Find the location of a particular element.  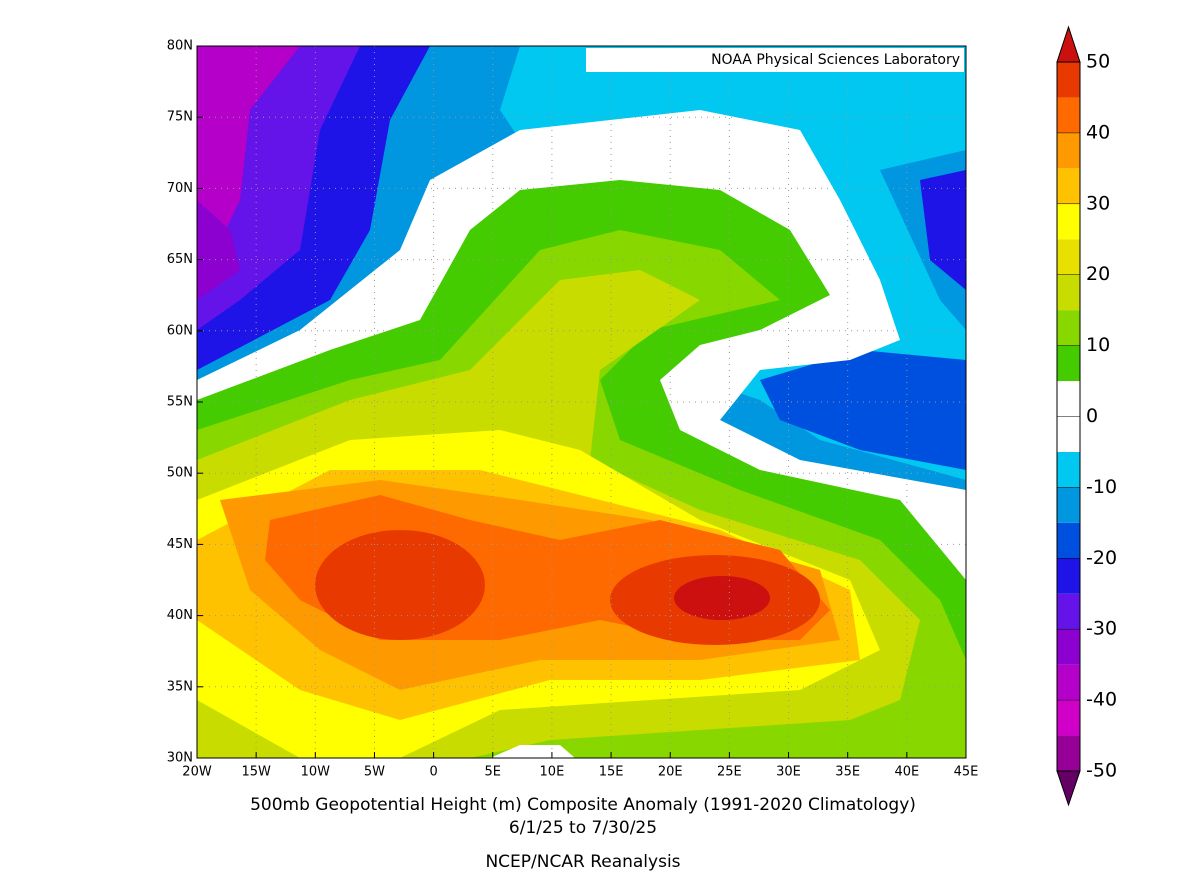

colorbar-label: 30 is located at coordinates (1098, 203).